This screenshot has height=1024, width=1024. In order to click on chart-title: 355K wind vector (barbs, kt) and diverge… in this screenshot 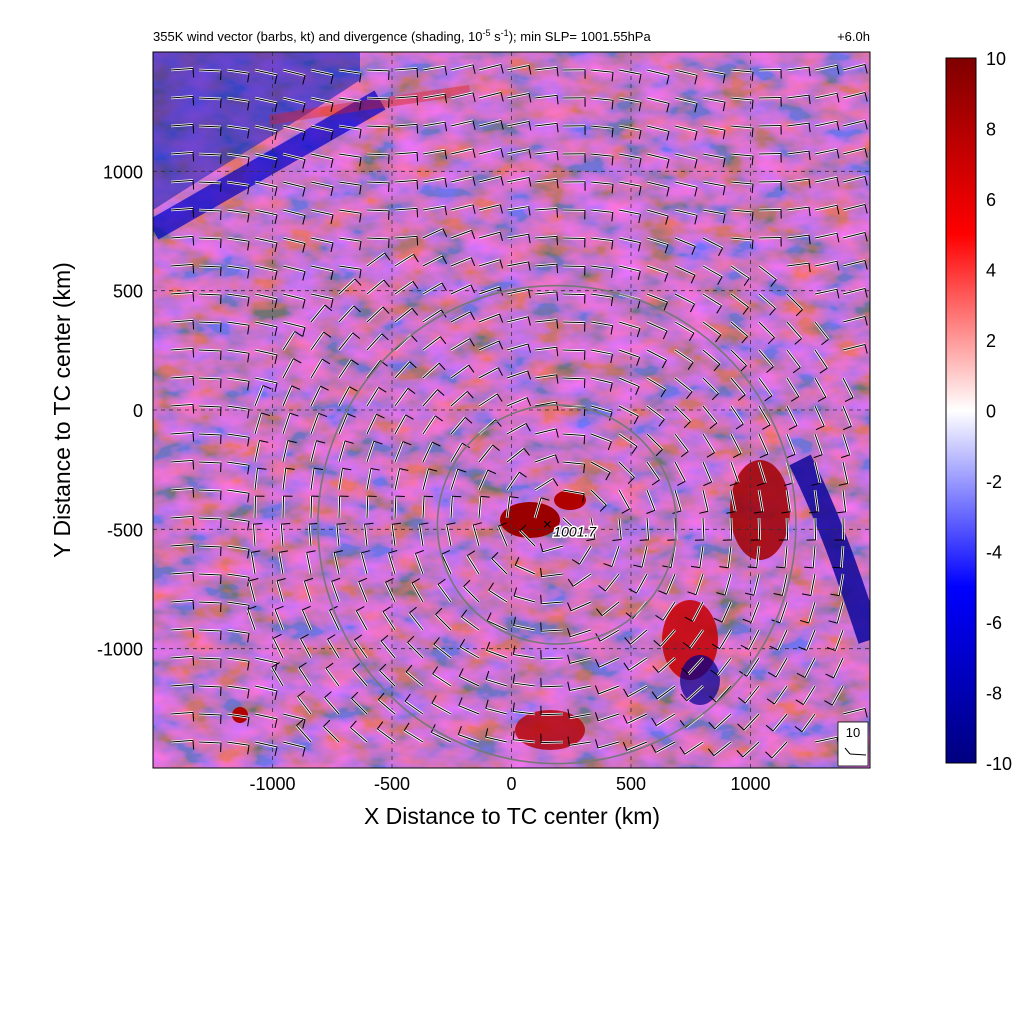, I will do `click(402, 36)`.